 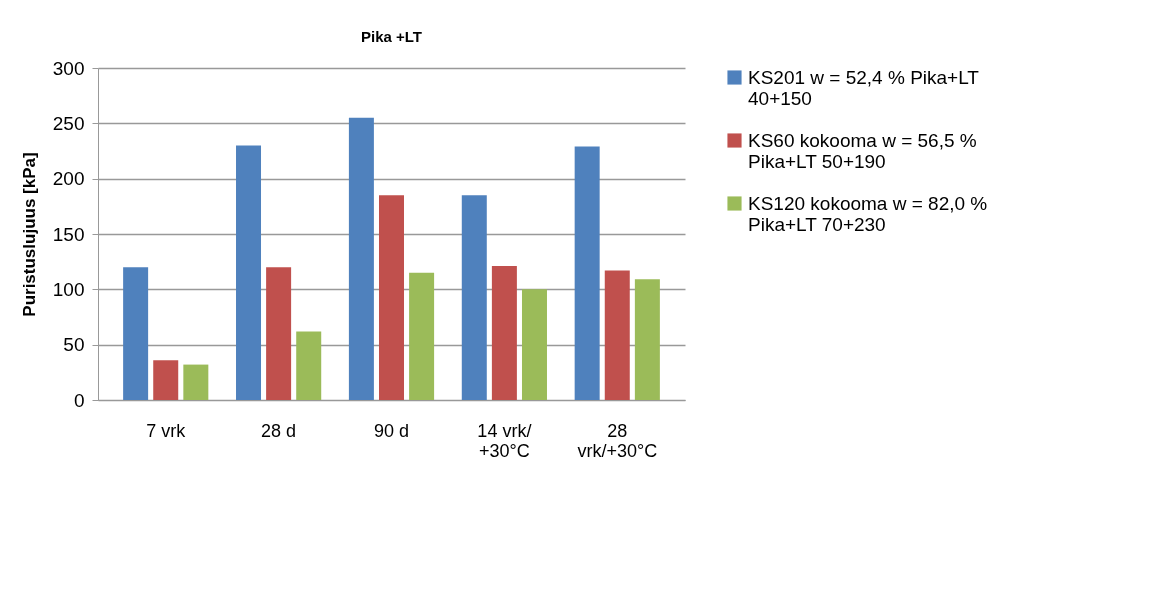 I want to click on x-tick-label: 28 vrk/+30°C, so click(x=617, y=440).